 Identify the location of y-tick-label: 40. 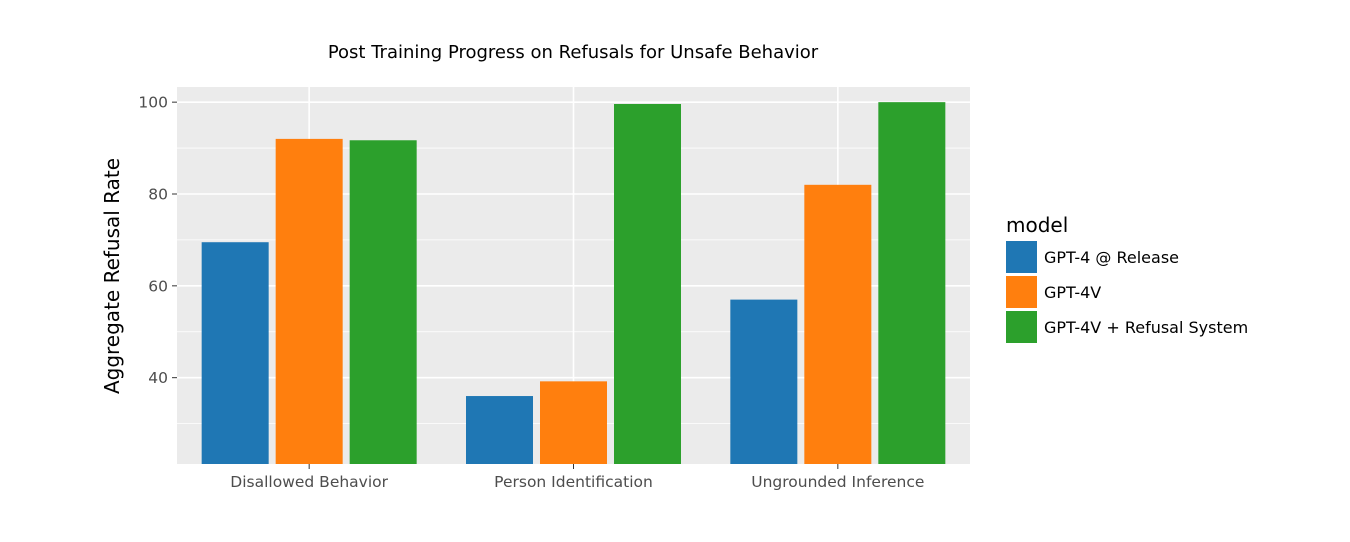
(158, 378).